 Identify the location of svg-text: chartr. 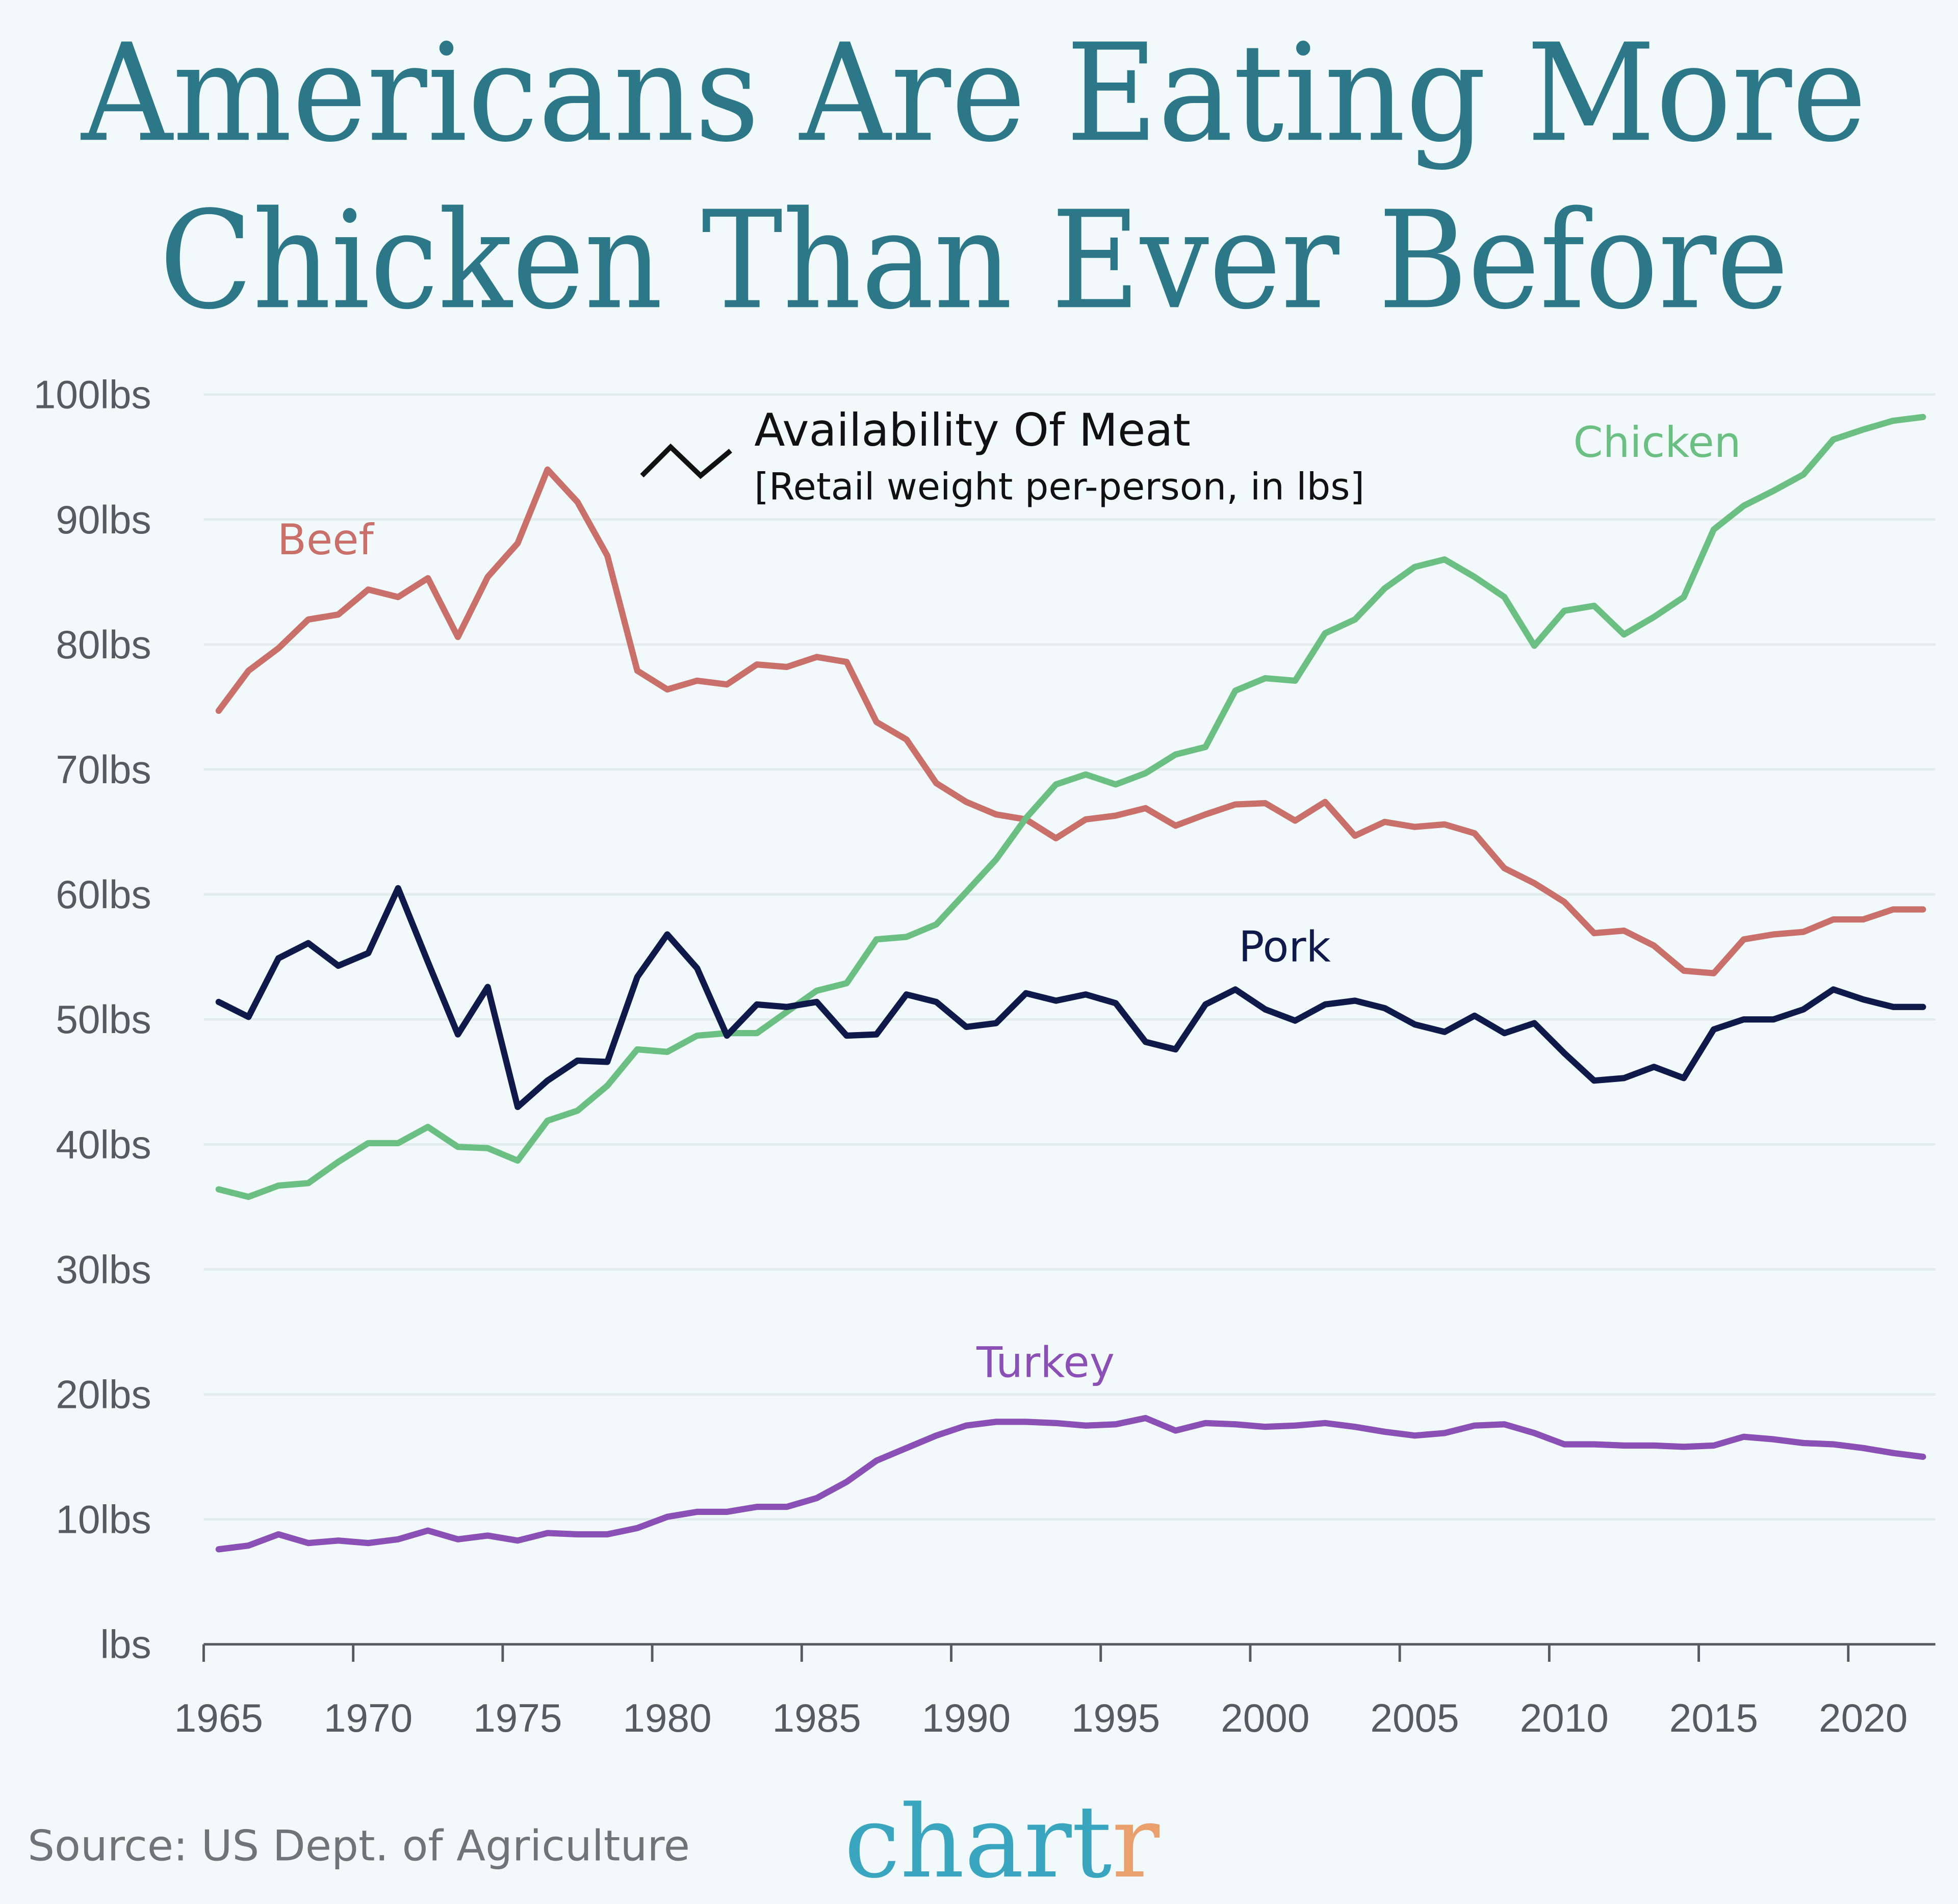
(1002, 1842).